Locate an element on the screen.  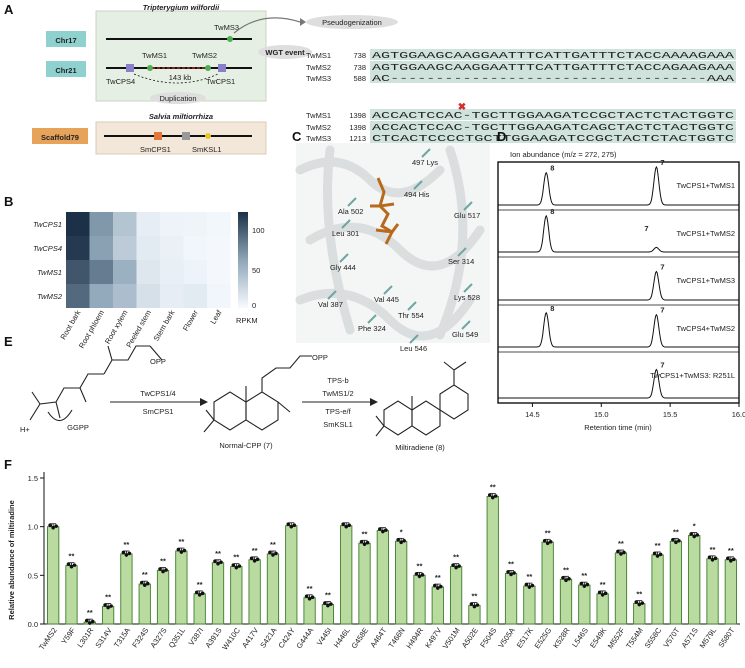
ligand is located at coordinates (385, 211).